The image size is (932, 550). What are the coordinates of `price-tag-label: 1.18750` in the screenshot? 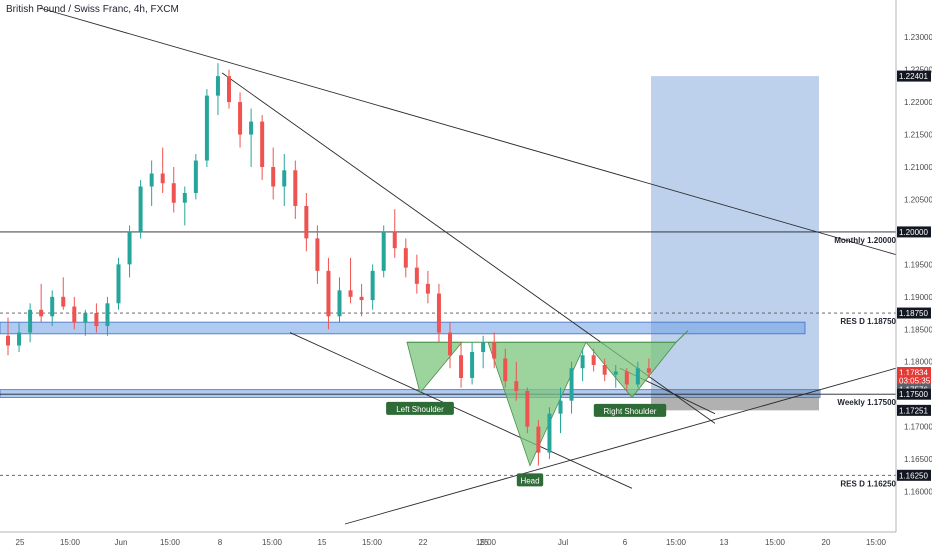 It's located at (913, 313).